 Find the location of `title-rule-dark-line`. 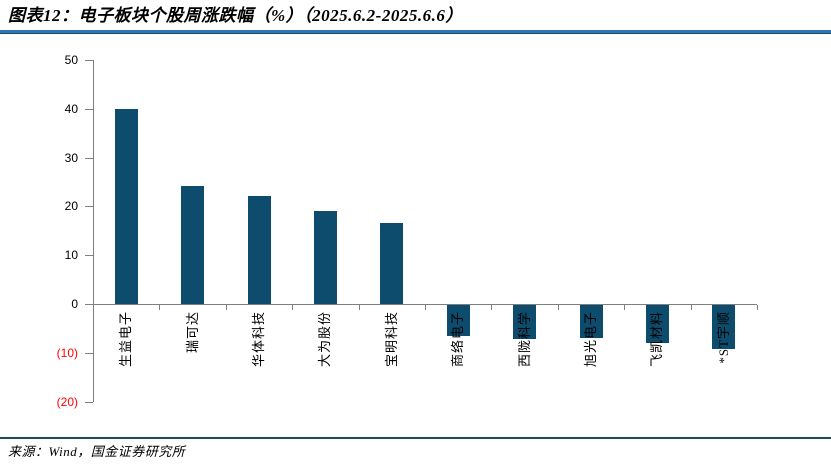

title-rule-dark-line is located at coordinates (415, 33).